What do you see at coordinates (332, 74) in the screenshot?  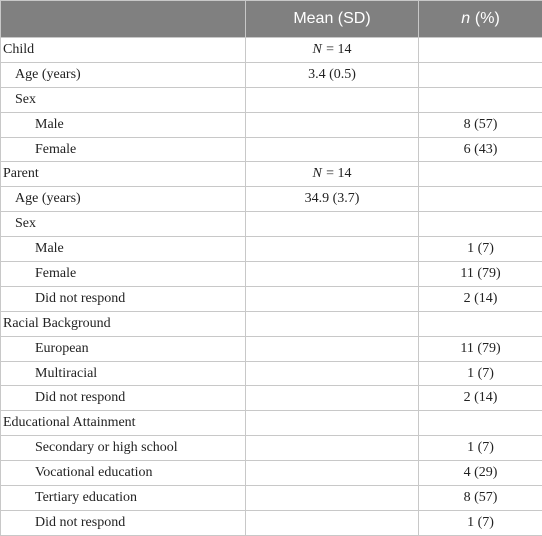 I see `mean-cell: 3.4 (0.5)` at bounding box center [332, 74].